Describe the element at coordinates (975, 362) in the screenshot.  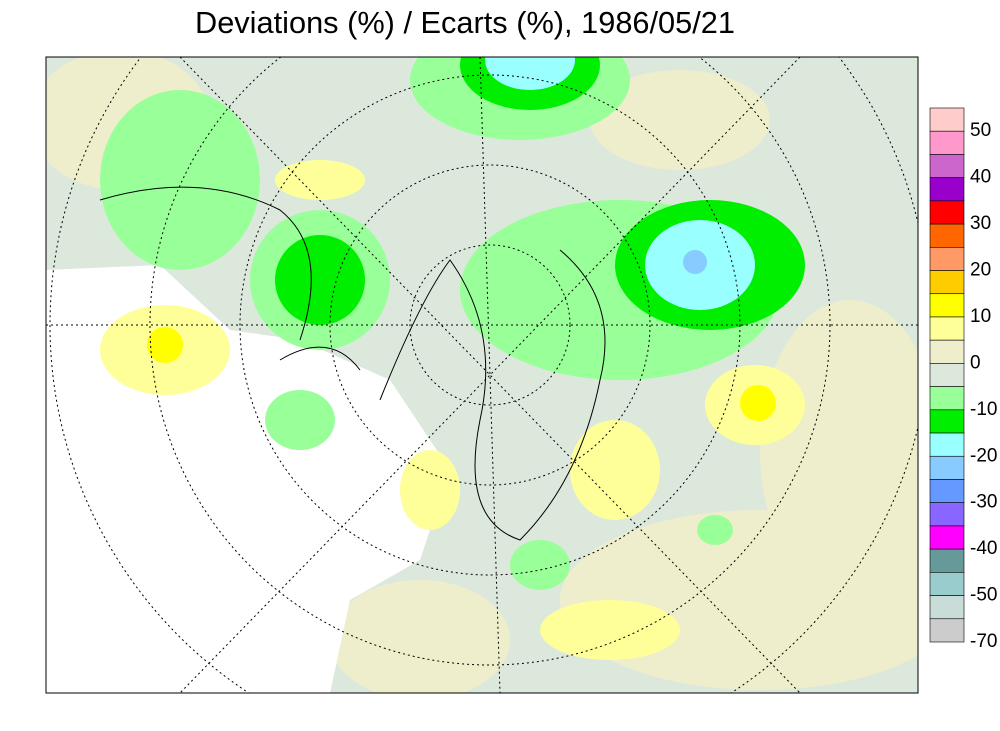
I see `legend-label: 0` at that location.